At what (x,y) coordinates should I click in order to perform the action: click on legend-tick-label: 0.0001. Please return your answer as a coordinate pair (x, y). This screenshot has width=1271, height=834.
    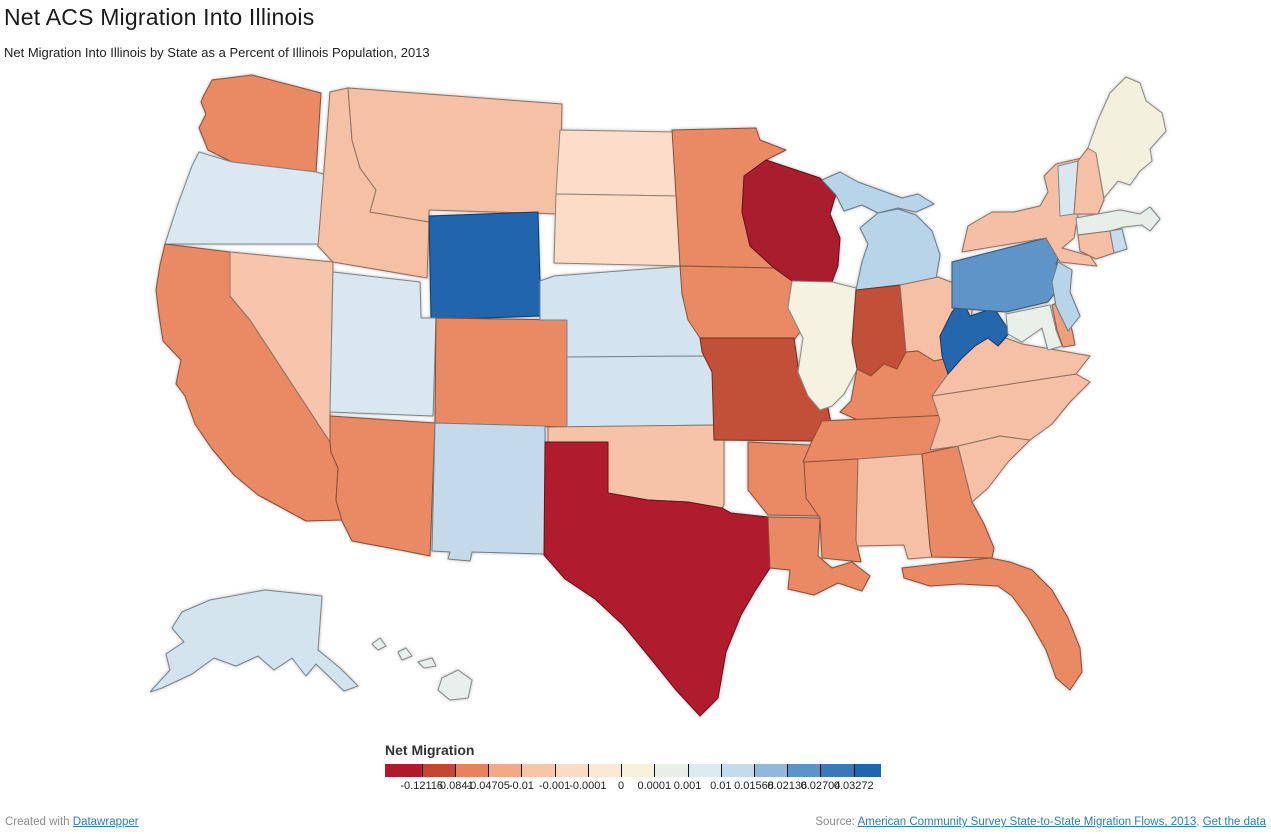
    Looking at the image, I should click on (654, 786).